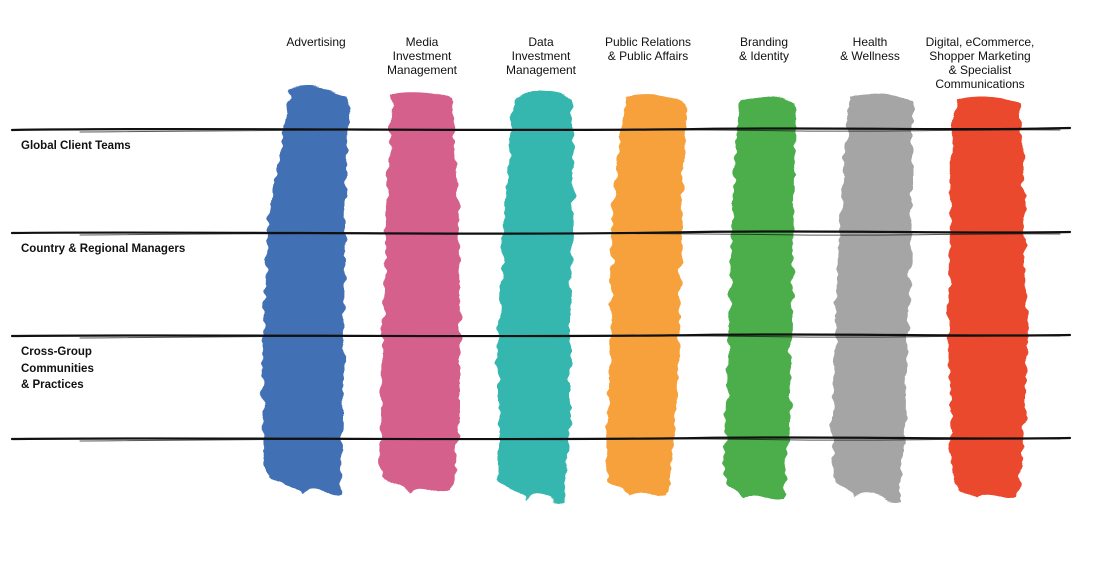 The width and height of the screenshot is (1109, 561). Describe the element at coordinates (872, 296) in the screenshot. I see `brush-stroke-health` at that location.